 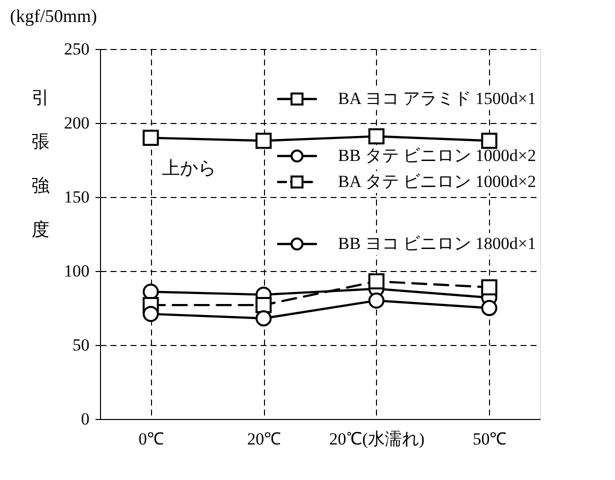 I want to click on y-tick-label: 200, so click(x=77, y=123).